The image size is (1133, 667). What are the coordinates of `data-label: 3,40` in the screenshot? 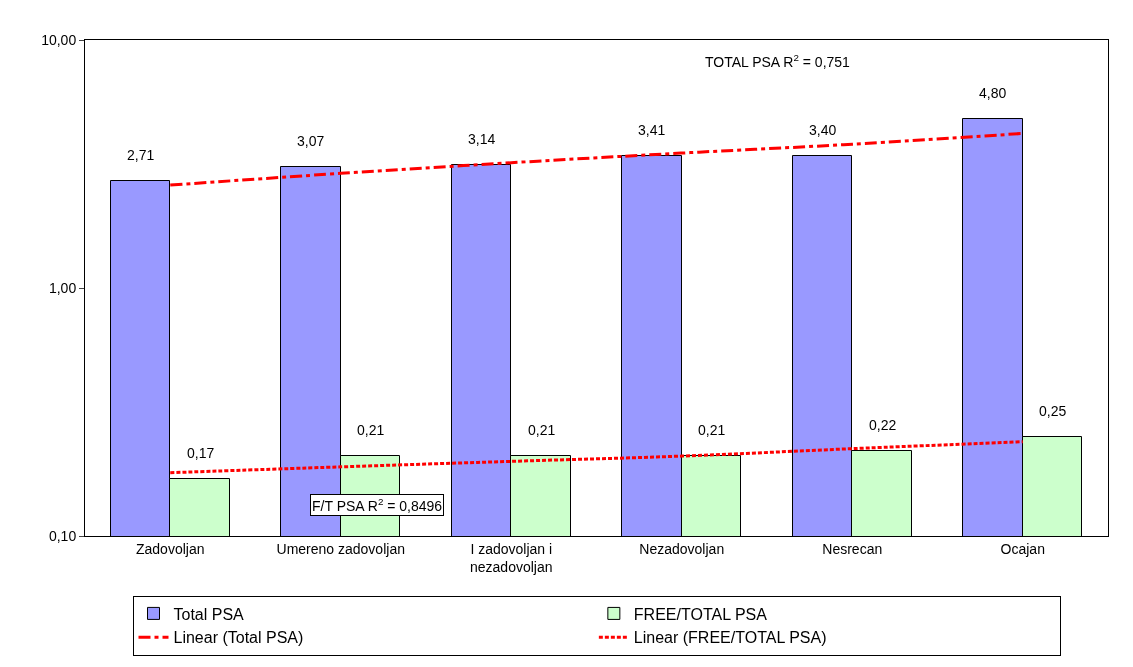 It's located at (823, 130).